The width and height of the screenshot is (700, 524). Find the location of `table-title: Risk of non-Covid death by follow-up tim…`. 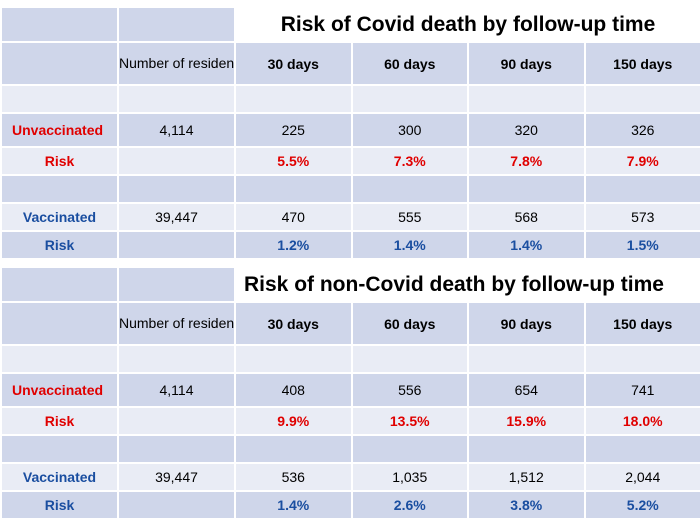

table-title: Risk of non-Covid death by follow-up tim… is located at coordinates (467, 284).